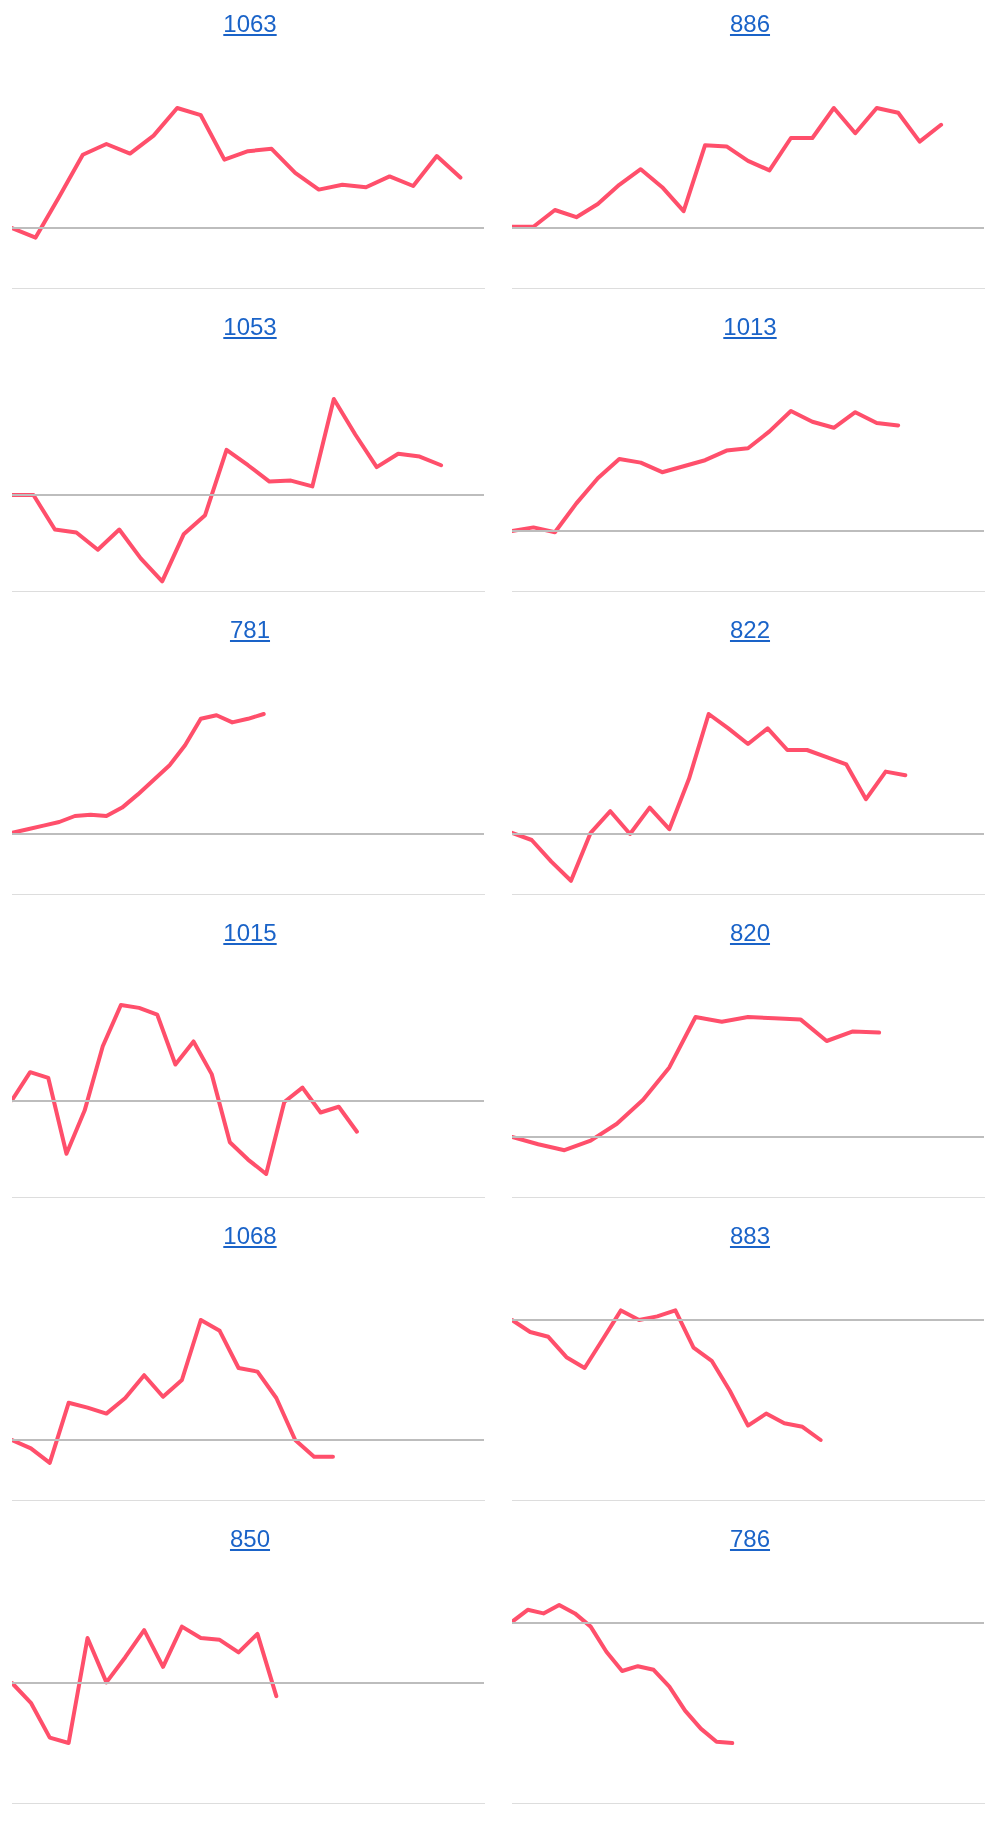 This screenshot has width=1000, height=1822. What do you see at coordinates (749, 933) in the screenshot?
I see `chart-title: 820` at bounding box center [749, 933].